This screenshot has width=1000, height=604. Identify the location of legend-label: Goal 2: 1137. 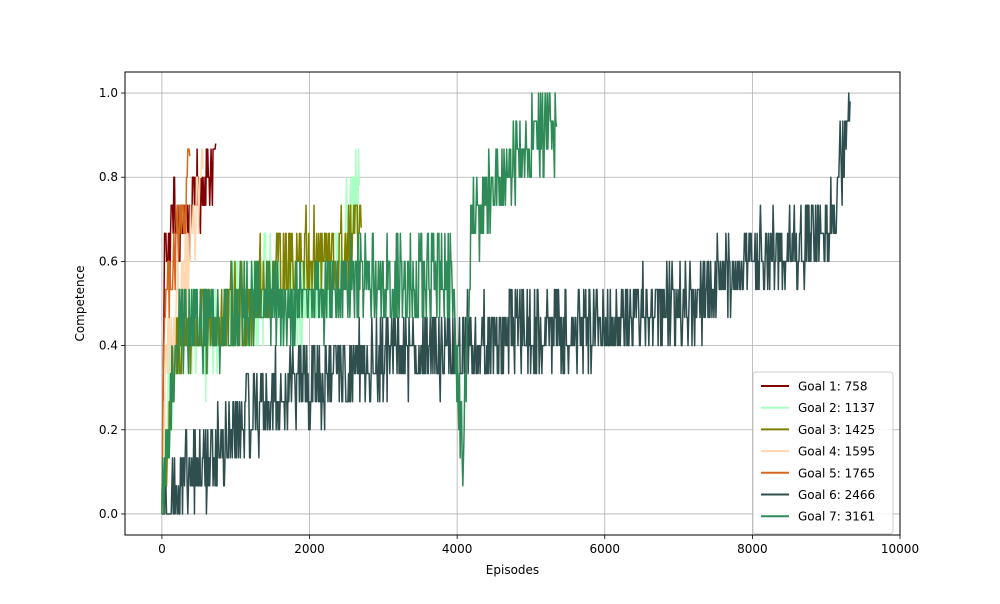
(836, 408).